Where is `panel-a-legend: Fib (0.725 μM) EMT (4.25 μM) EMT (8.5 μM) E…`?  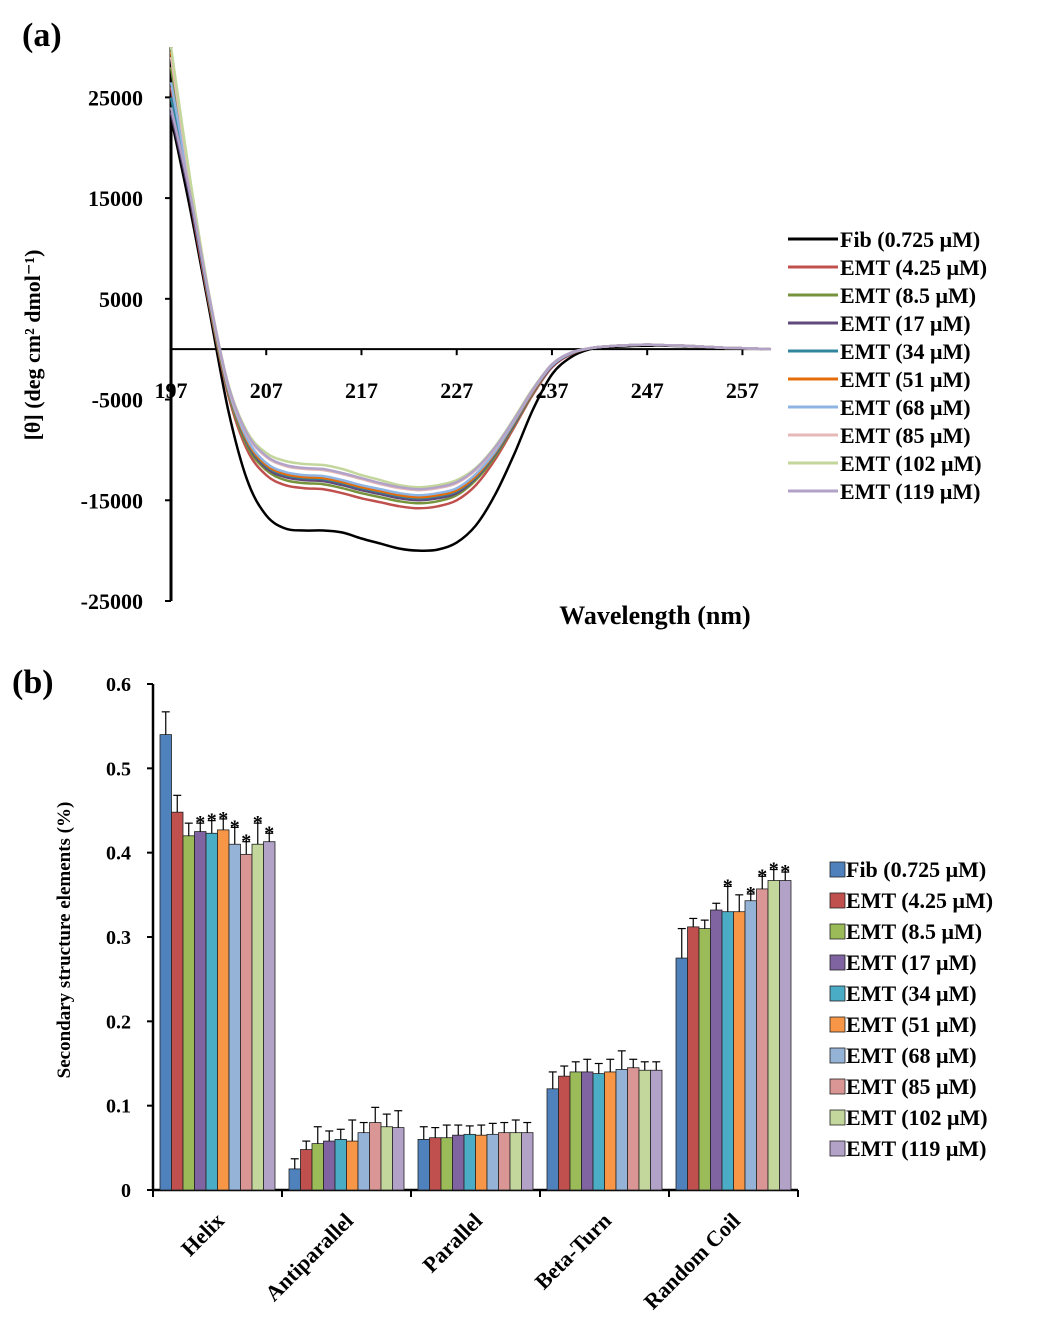
panel-a-legend: Fib (0.725 μM) EMT (4.25 μM) EMT (8.5 μM) E… is located at coordinates (887, 365).